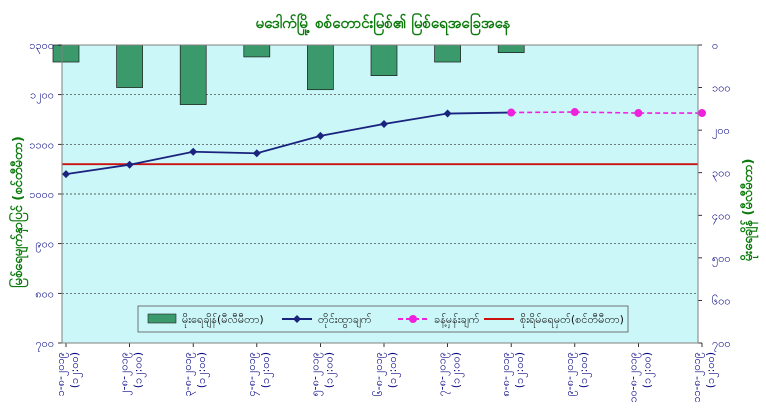  I want to click on x-tick-label: ၃-၈-၂၀၁၉ (၁၂:၀၀), so click(195, 374).